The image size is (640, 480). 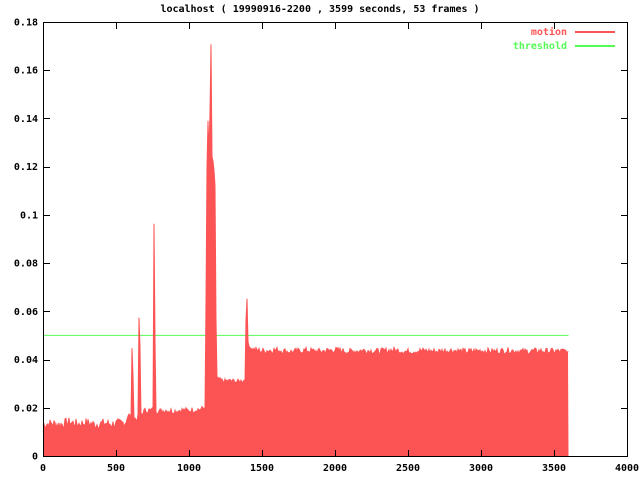 I want to click on y-tick-label: 0.16, so click(x=26, y=71).